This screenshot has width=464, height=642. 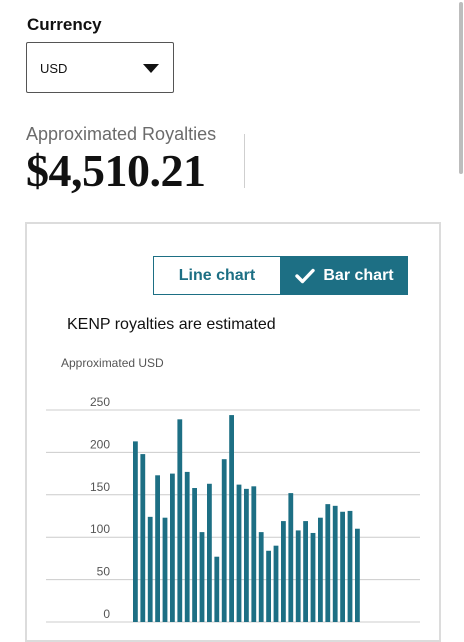 I want to click on checkmark-icon, so click(x=305, y=275).